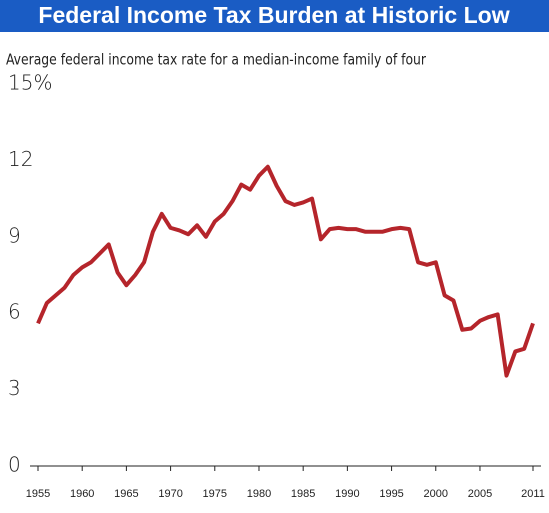 The height and width of the screenshot is (513, 549). Describe the element at coordinates (14, 235) in the screenshot. I see `y-tick-label: 9` at that location.